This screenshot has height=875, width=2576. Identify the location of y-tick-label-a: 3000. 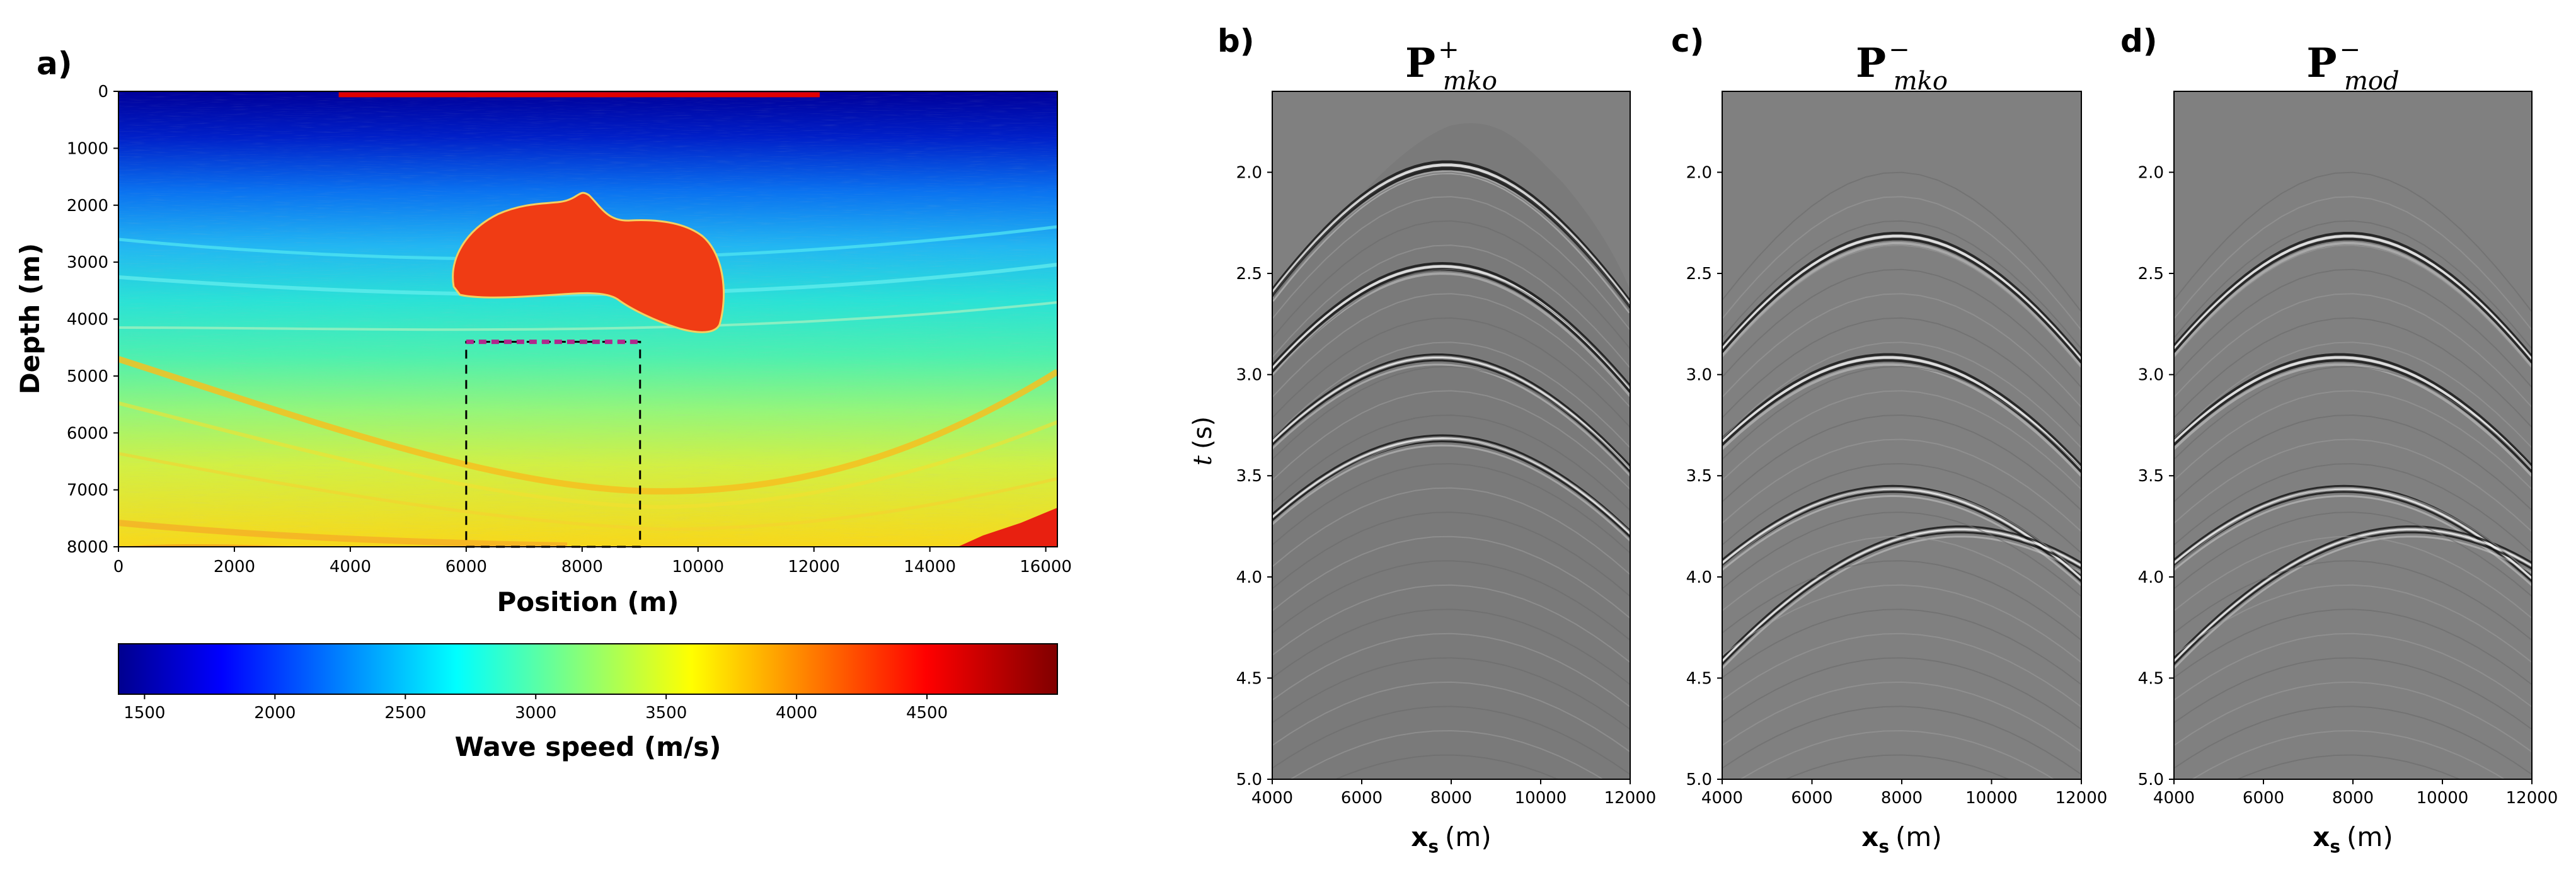
(87, 262).